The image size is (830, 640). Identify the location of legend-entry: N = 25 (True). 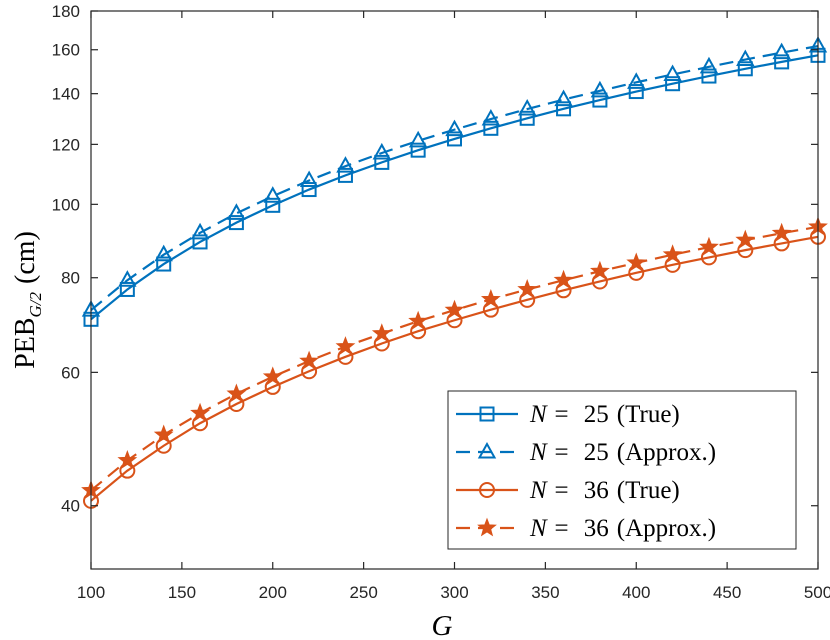
(568, 414).